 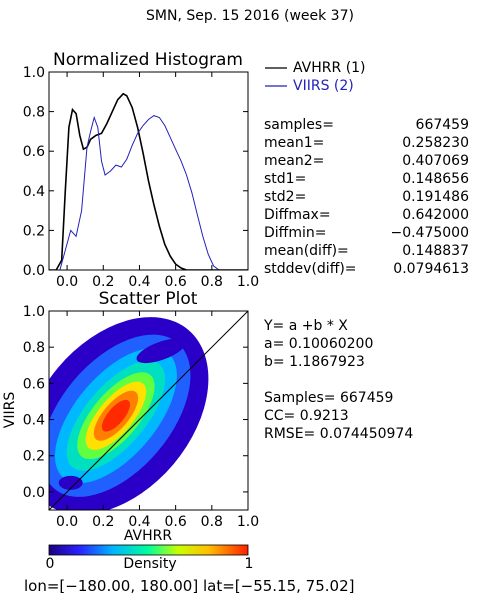 I want to click on scatter-stat-line: b= 1.1867923, so click(x=314, y=362).